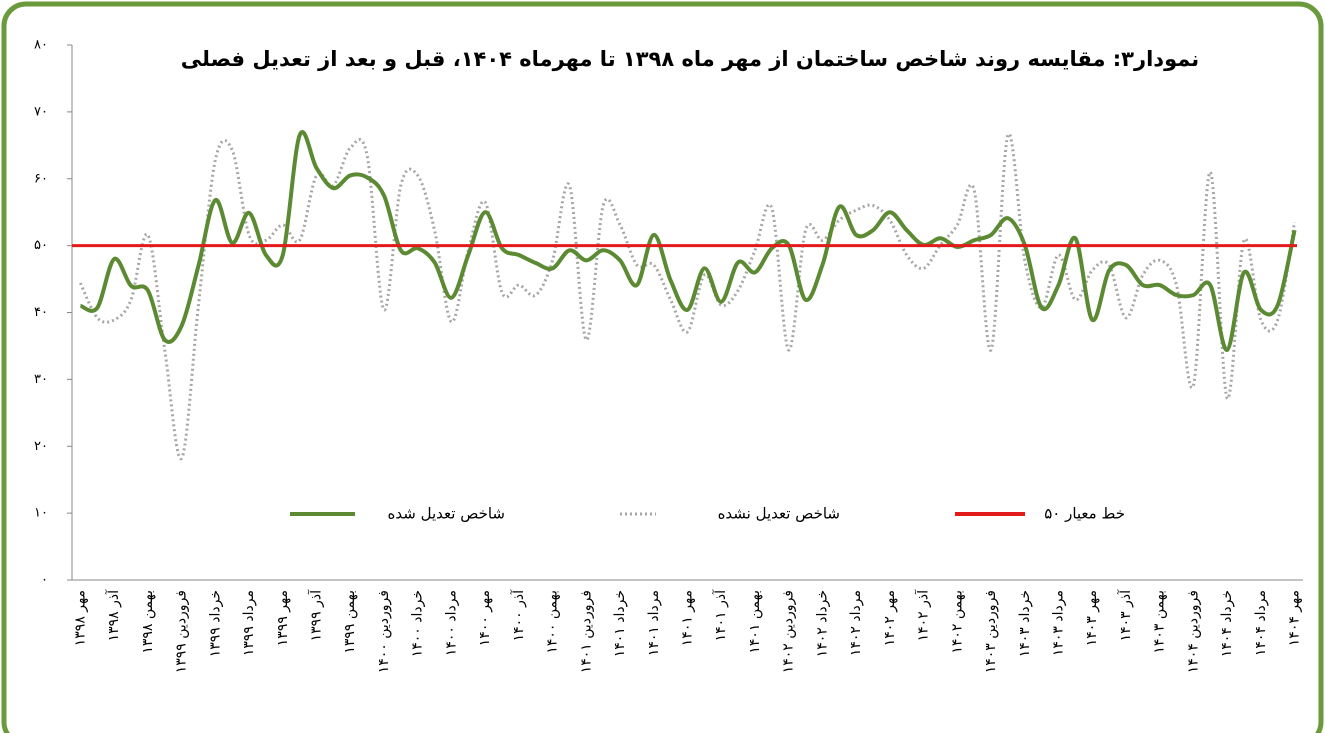  What do you see at coordinates (755, 622) in the screenshot?
I see `x-tick-label: بهمن ۱۴۰۱` at bounding box center [755, 622].